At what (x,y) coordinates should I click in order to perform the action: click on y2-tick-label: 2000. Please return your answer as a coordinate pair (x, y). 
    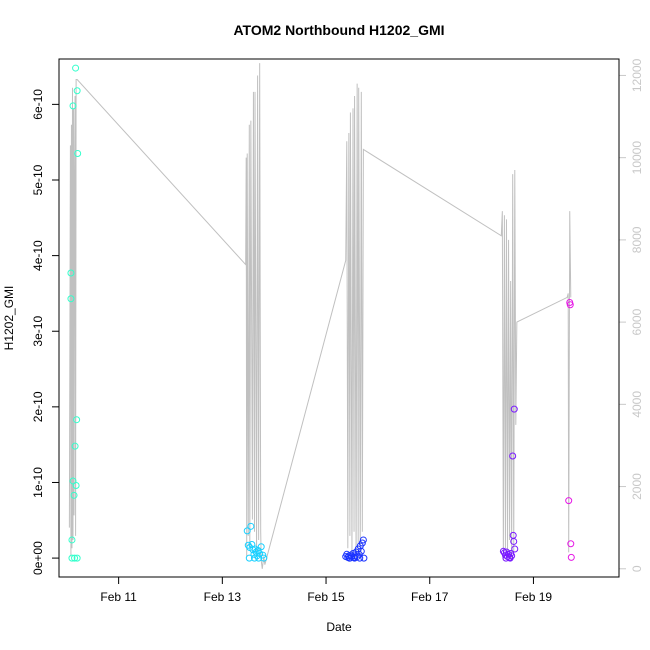
    Looking at the image, I should click on (637, 486).